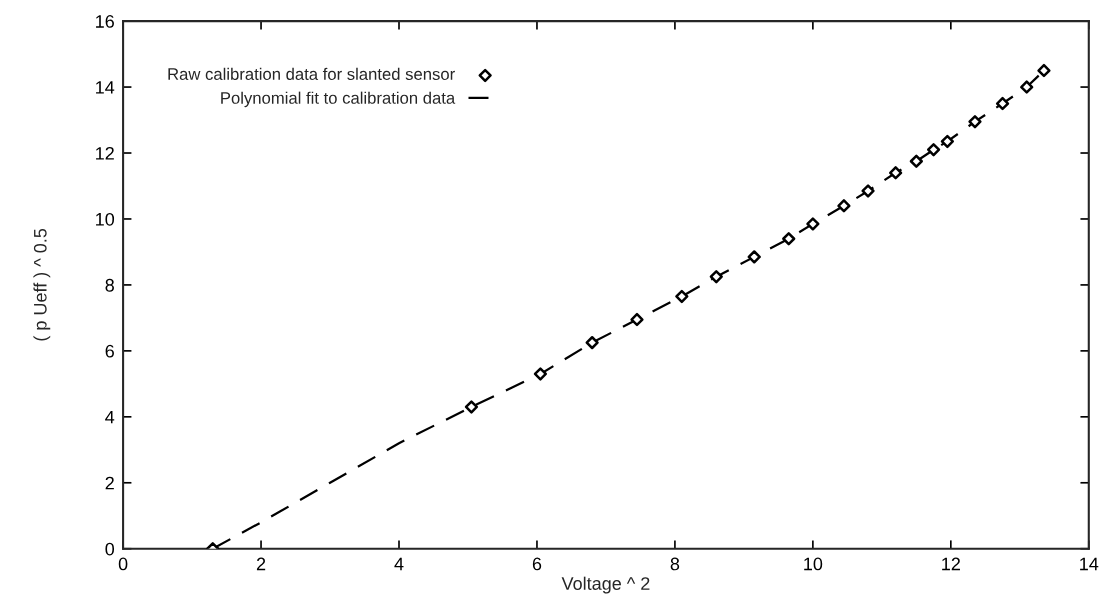 This screenshot has width=1119, height=603. I want to click on y-tick-label: 12, so click(105, 153).